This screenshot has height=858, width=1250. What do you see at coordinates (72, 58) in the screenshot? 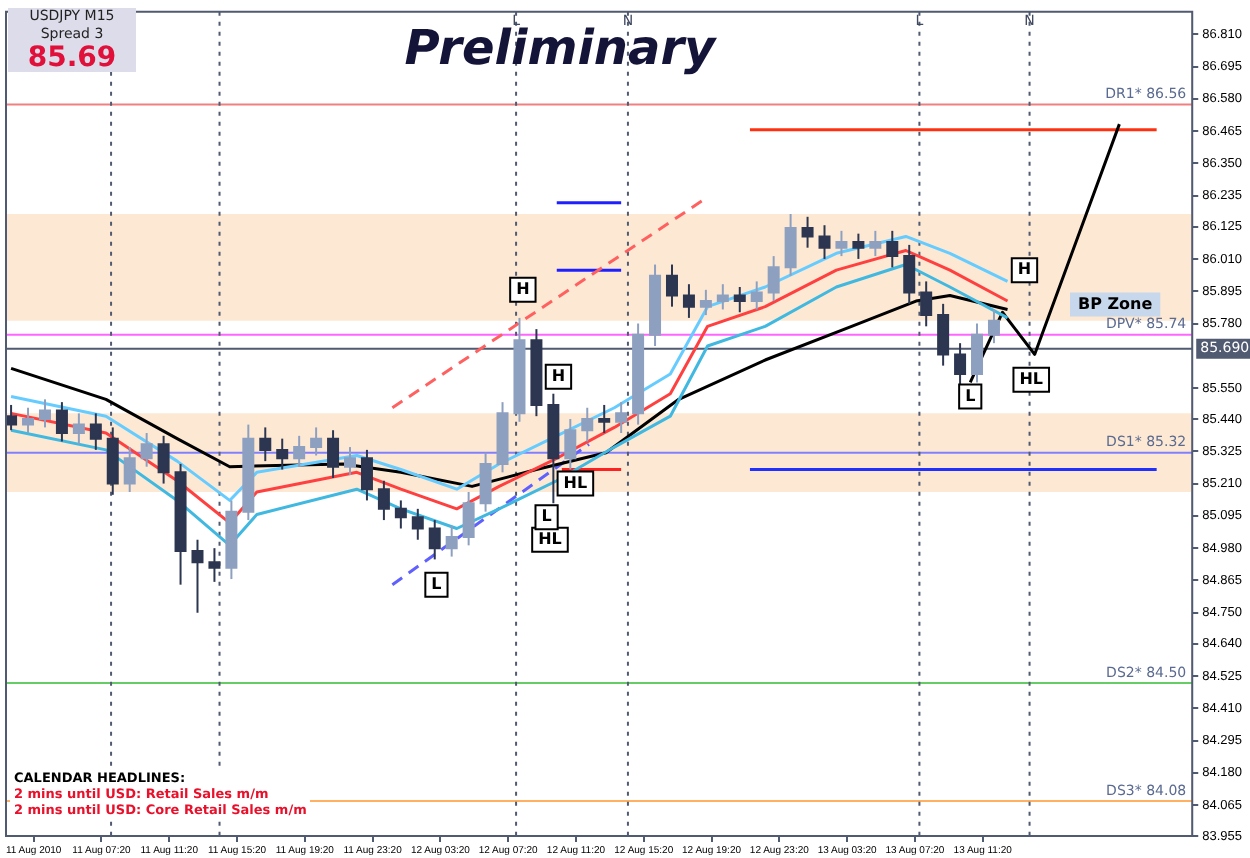
I see `annotation: 85.69` at bounding box center [72, 58].